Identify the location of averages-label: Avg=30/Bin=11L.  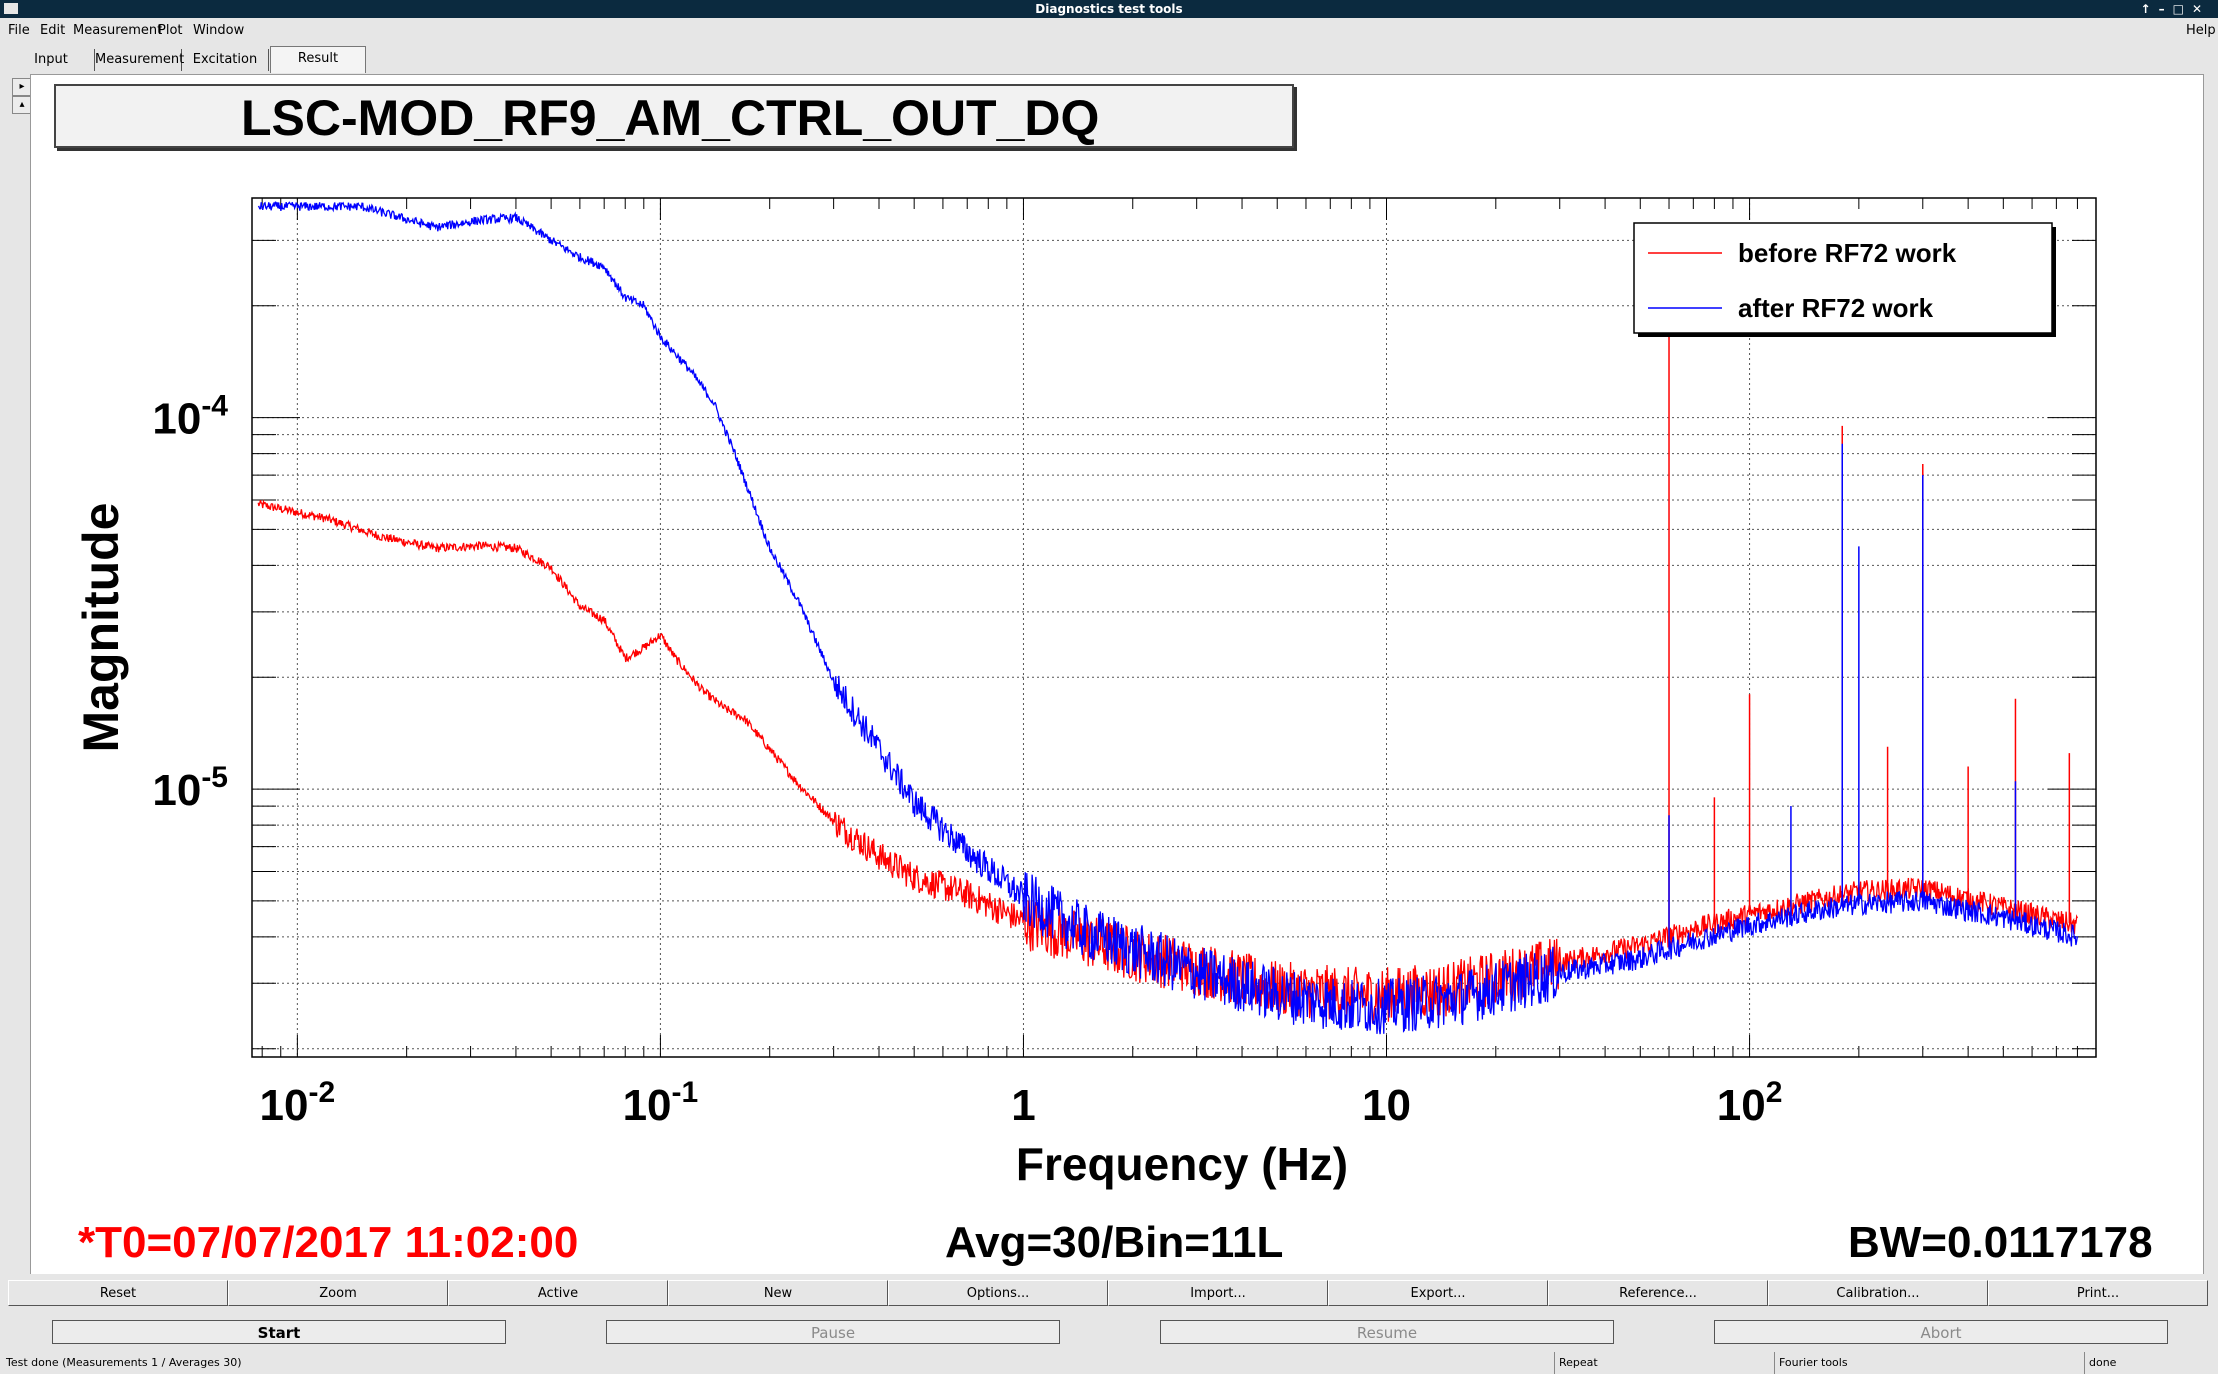
(1114, 1242).